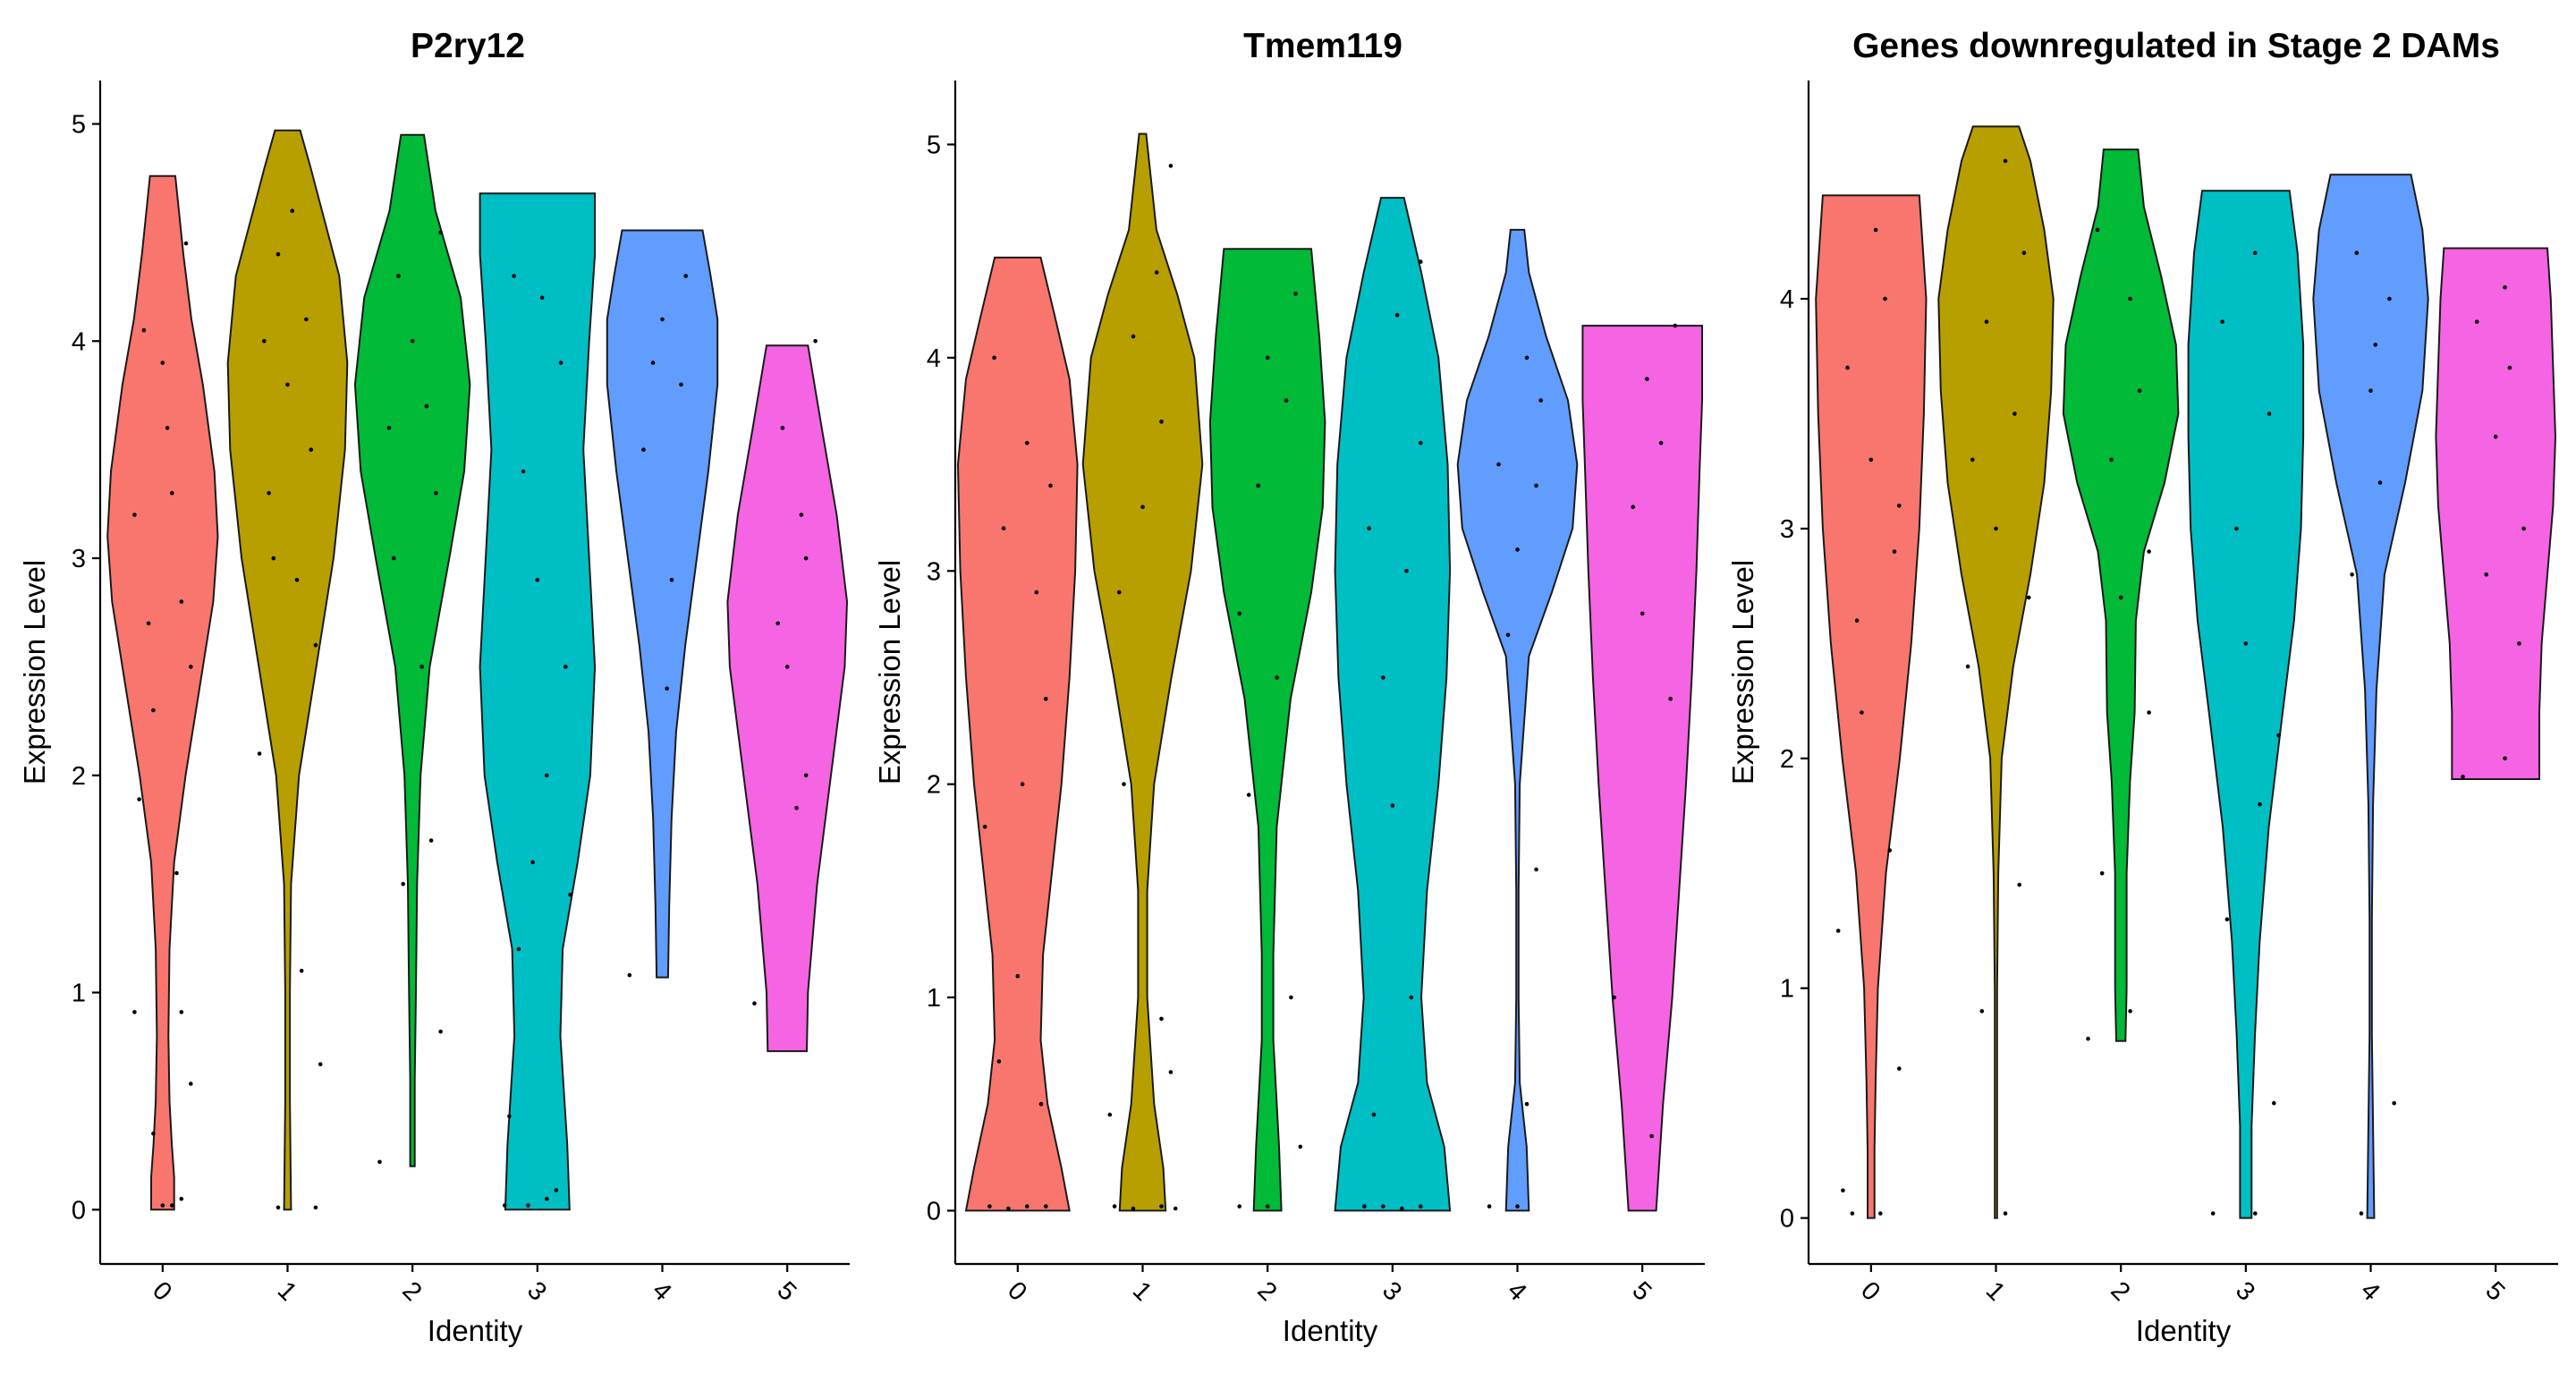  Describe the element at coordinates (662, 1291) in the screenshot. I see `x-tick-label: 4` at that location.